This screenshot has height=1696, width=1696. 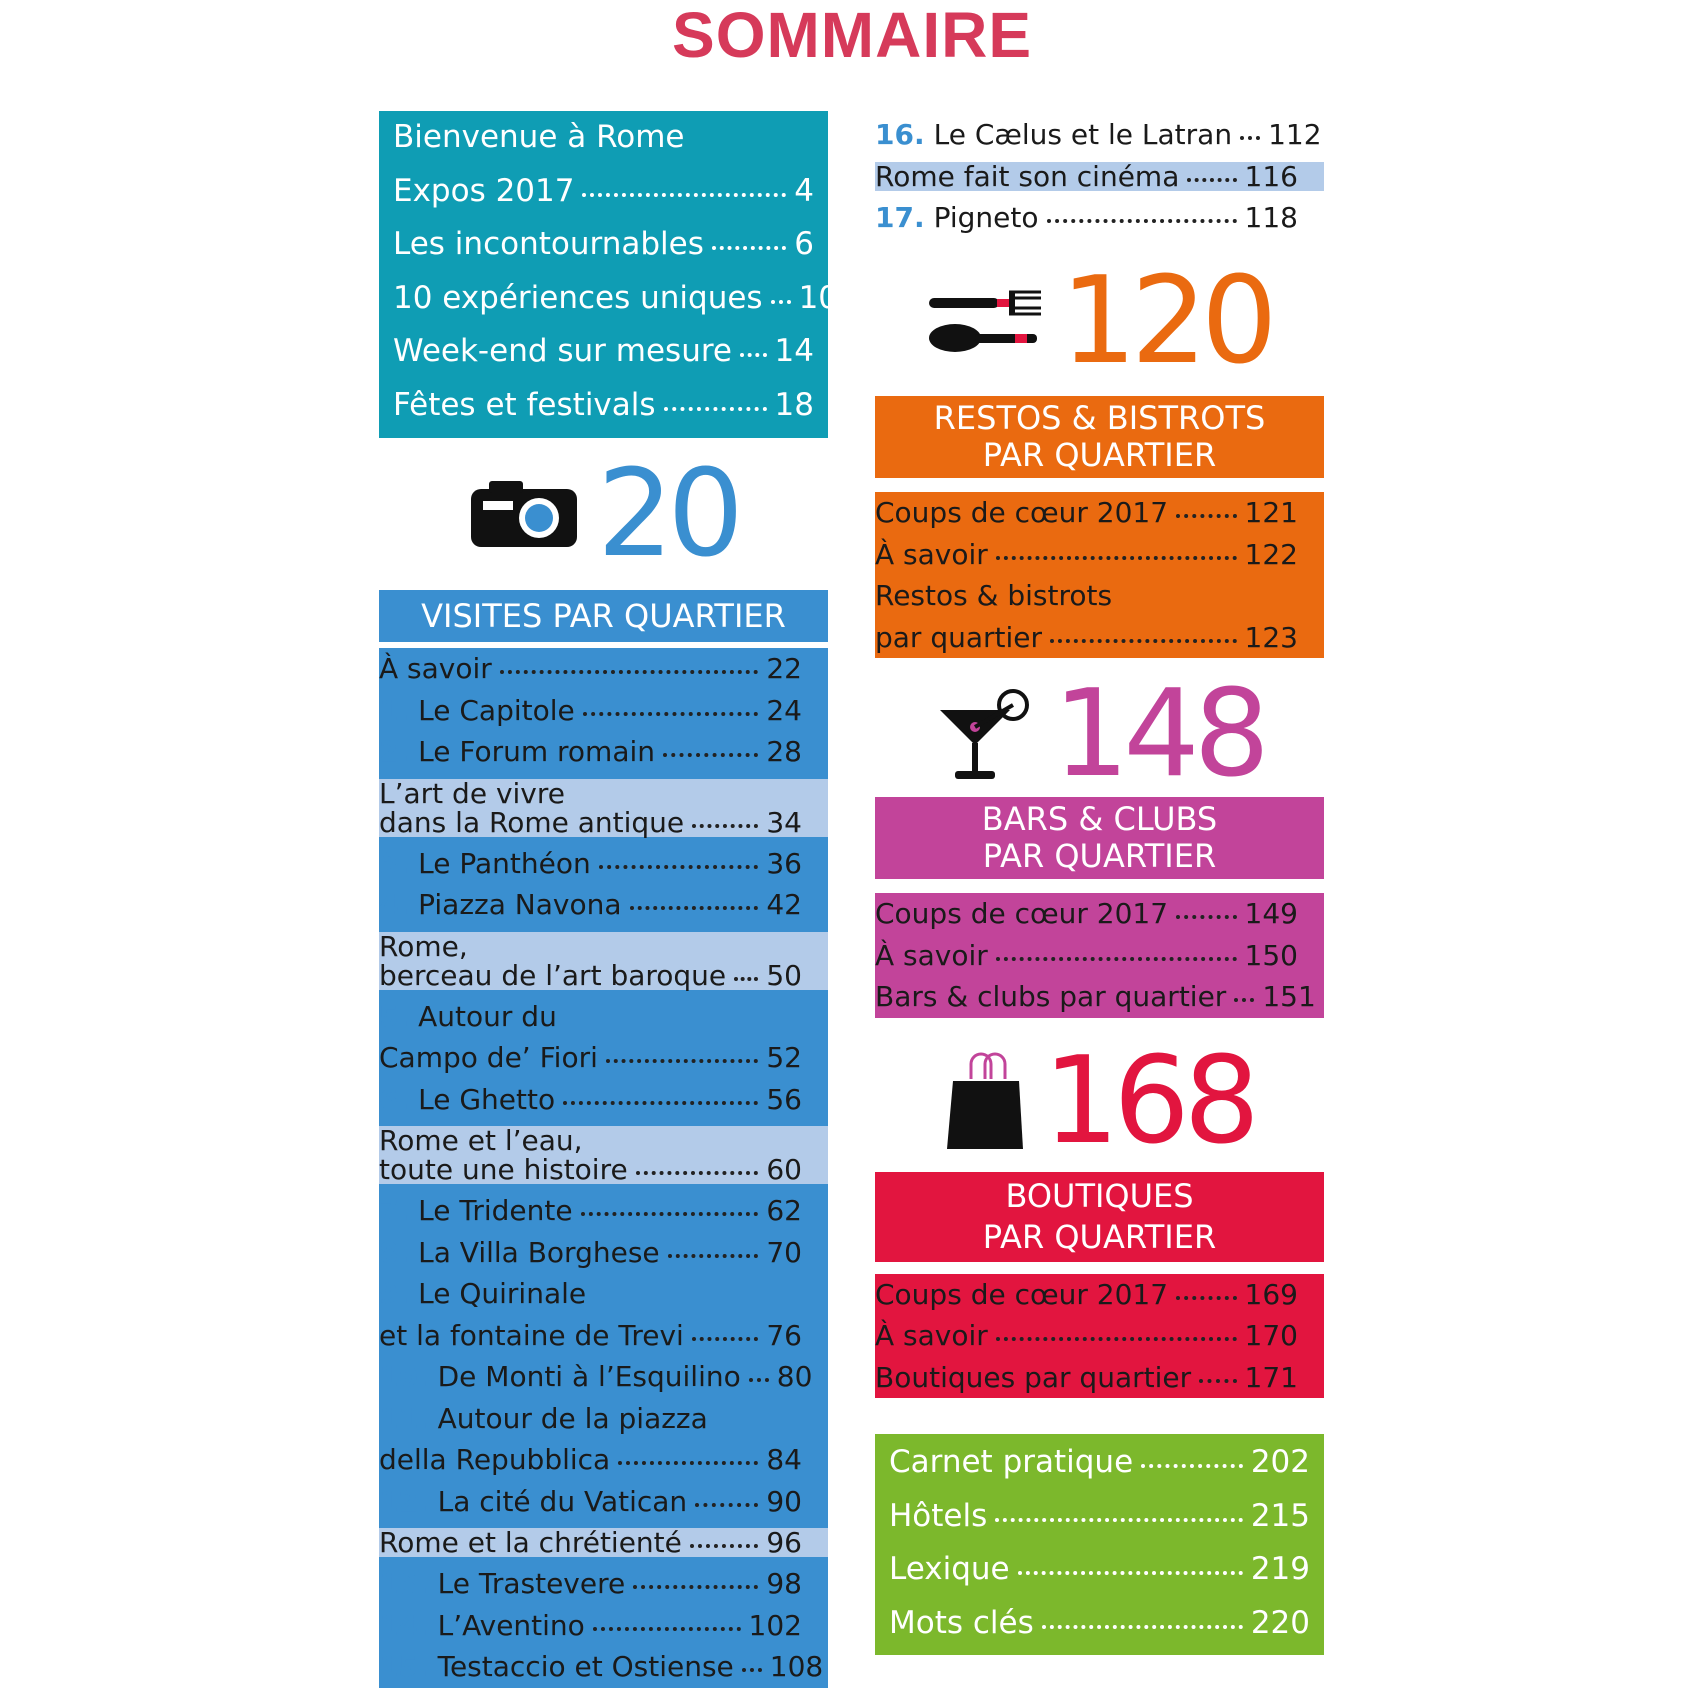 What do you see at coordinates (804, 190) in the screenshot?
I see `page-number: 4` at bounding box center [804, 190].